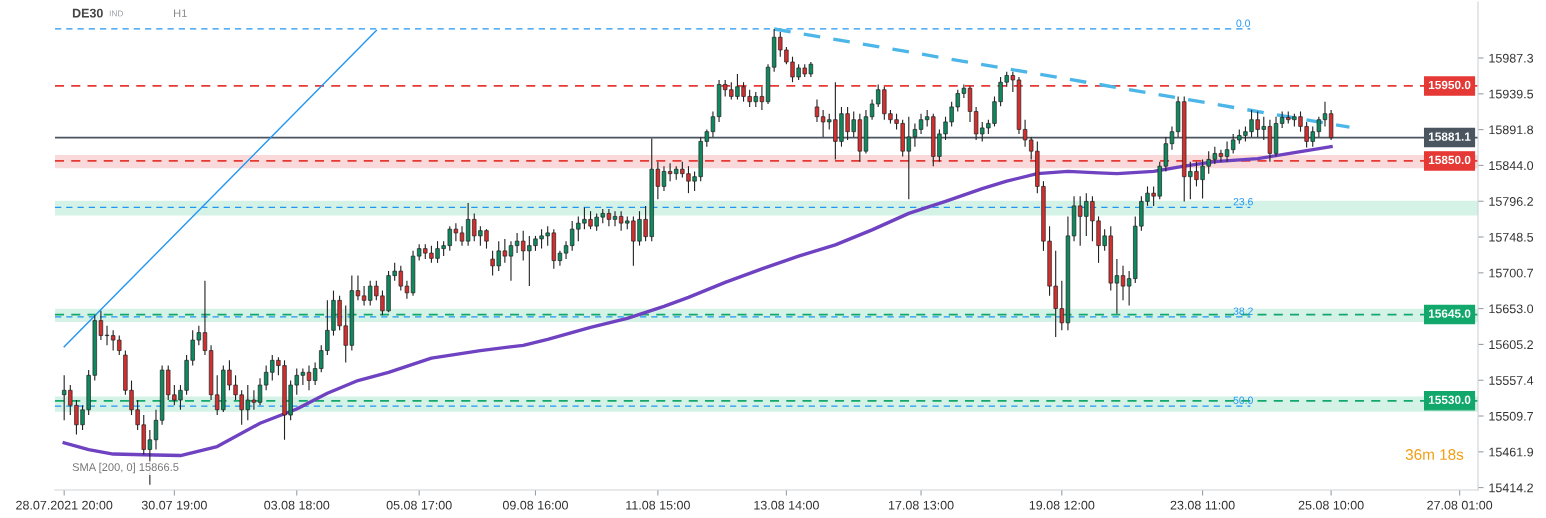 This screenshot has width=1546, height=518. I want to click on x-tick-label: 30.07 19:00, so click(174, 505).